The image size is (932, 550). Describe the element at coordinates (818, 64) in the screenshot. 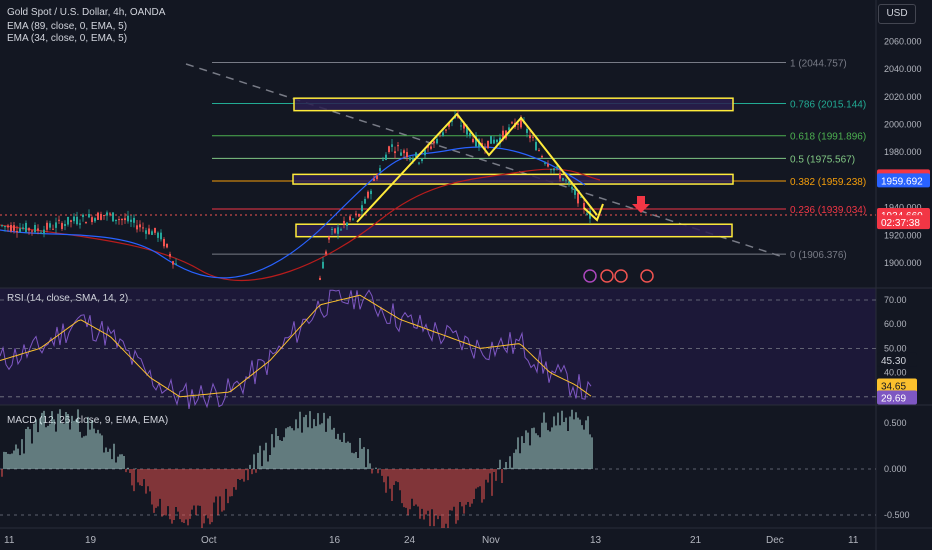

I see `fib-level-label: 1 (2044.757)` at that location.